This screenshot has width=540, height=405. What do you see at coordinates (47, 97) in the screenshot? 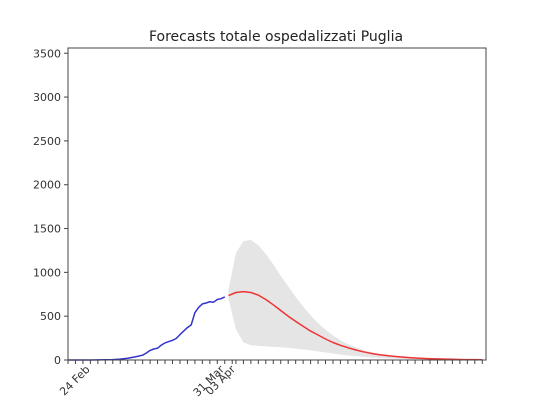
I see `y-tick-label: 3000` at bounding box center [47, 97].